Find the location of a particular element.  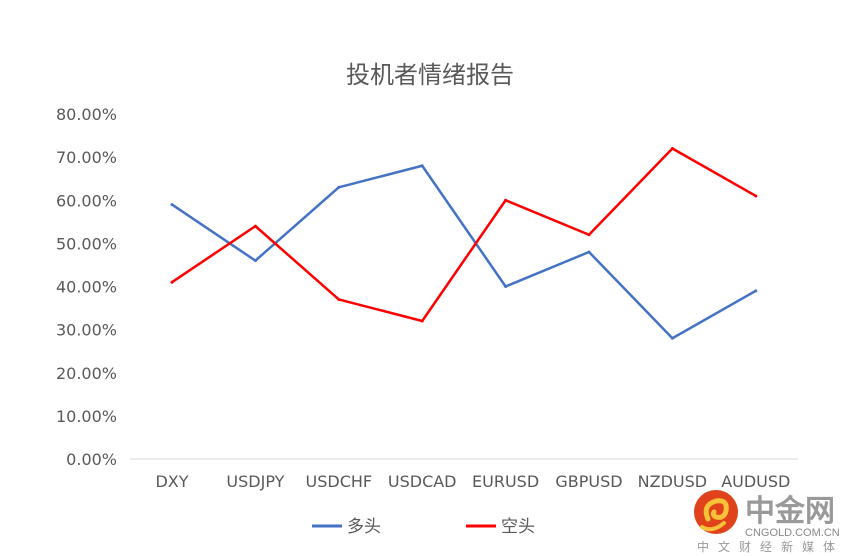

legend-label: 空头 is located at coordinates (518, 527).